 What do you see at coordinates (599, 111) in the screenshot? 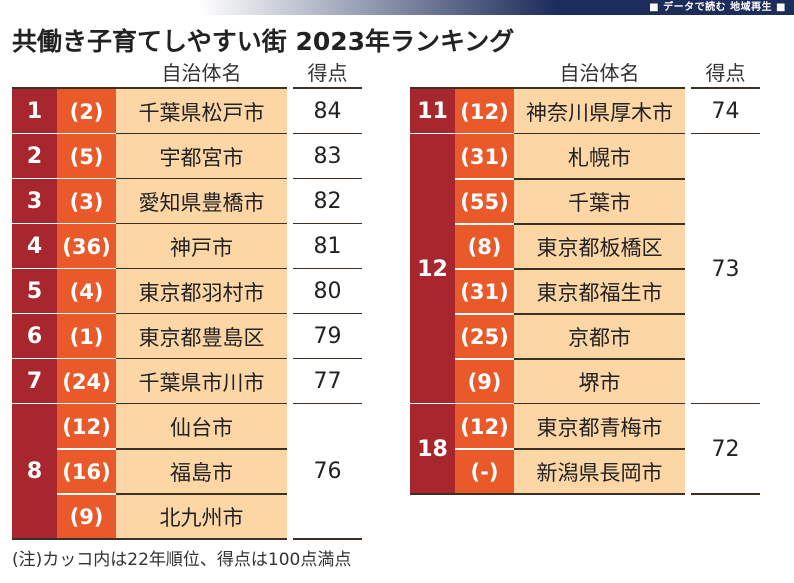
I see `municipality-name-cell: 神奈川県厚木市` at bounding box center [599, 111].